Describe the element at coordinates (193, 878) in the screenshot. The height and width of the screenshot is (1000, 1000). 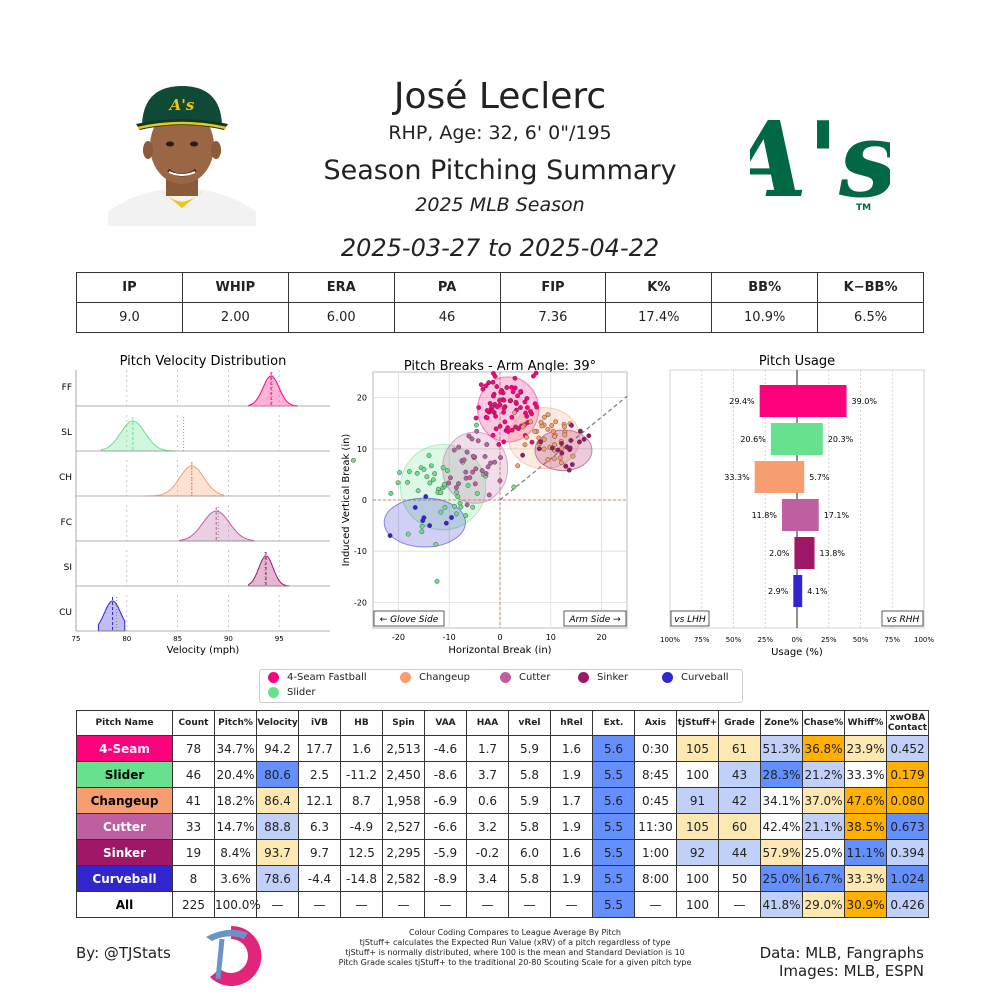
I see `pitch-metric-cell: 8` at that location.